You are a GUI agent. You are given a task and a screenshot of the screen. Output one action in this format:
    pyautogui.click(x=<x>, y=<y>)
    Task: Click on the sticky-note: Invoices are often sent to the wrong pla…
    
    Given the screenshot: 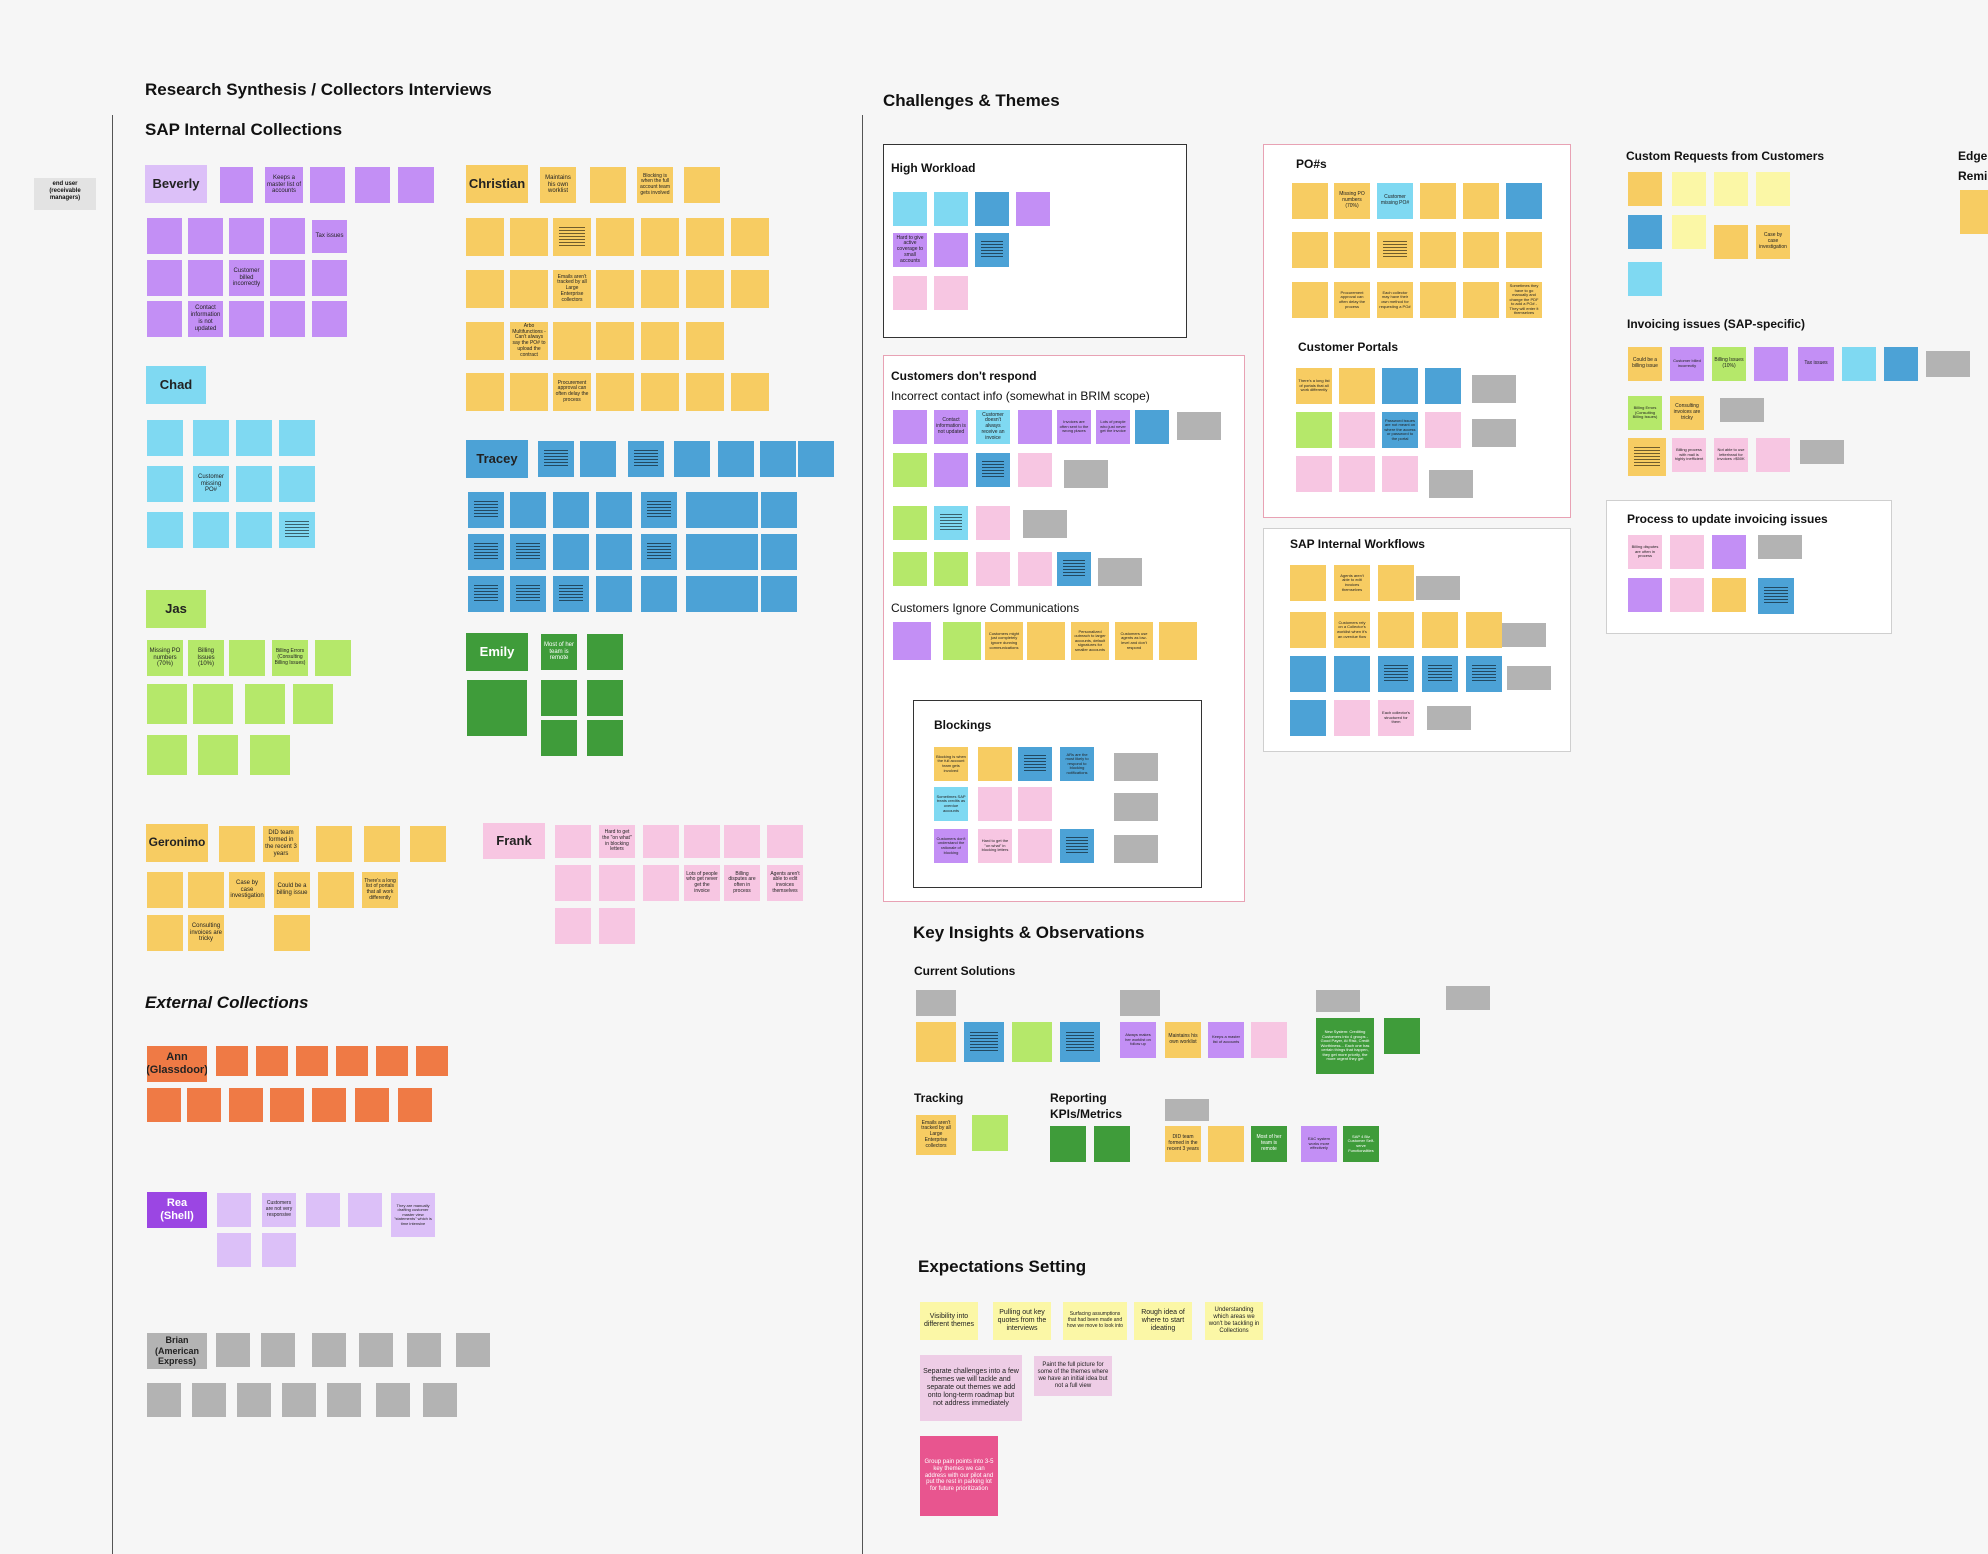 What is the action you would take?
    pyautogui.click(x=1074, y=427)
    